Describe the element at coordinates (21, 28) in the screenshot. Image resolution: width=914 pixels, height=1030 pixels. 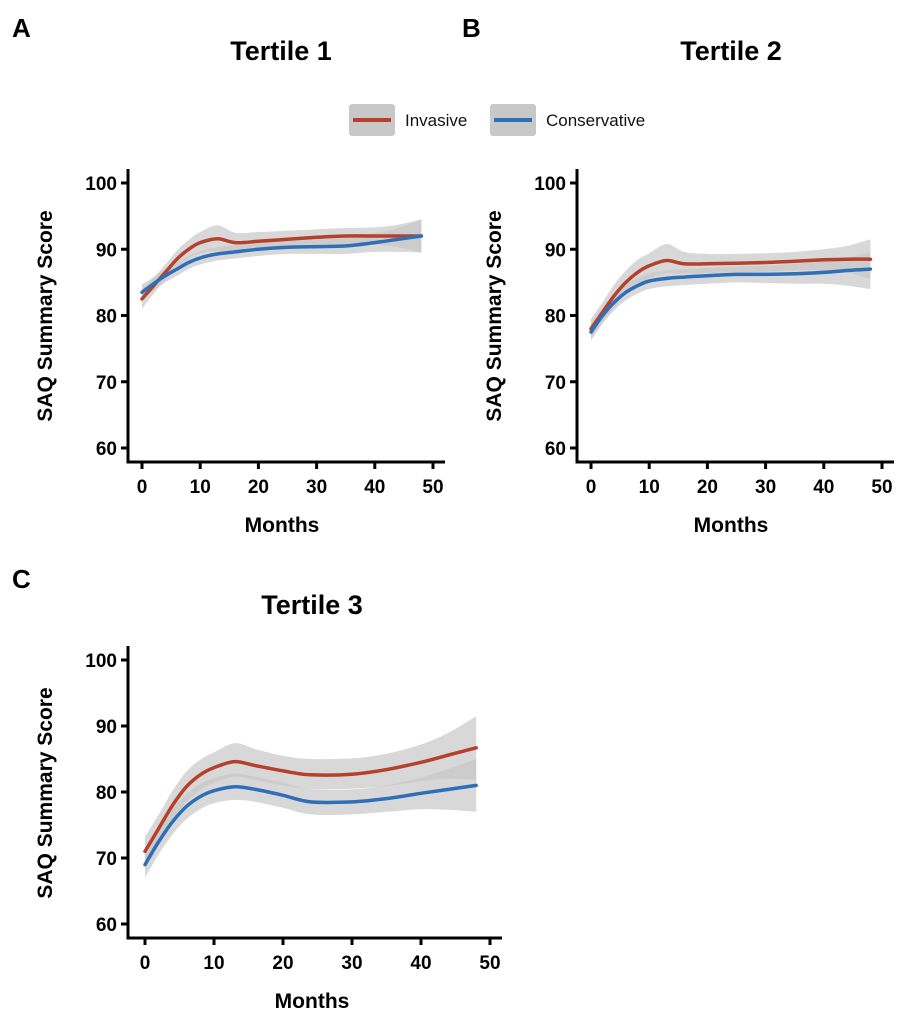
I see `panel-letter-a: A` at that location.